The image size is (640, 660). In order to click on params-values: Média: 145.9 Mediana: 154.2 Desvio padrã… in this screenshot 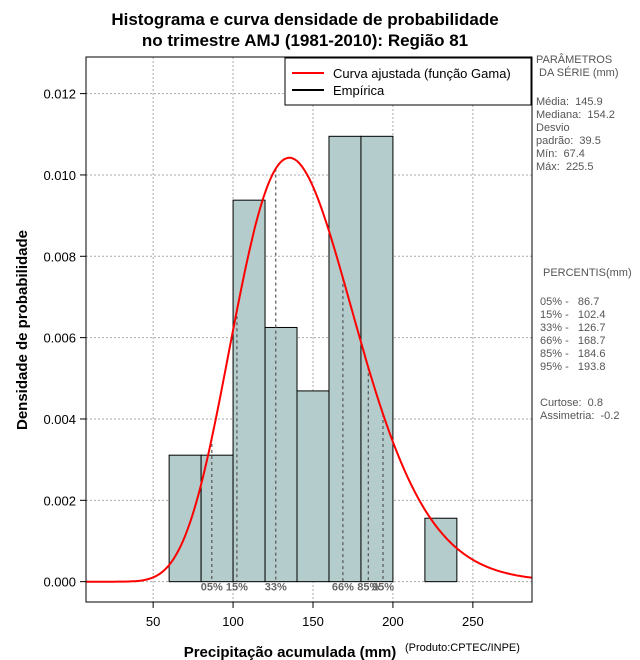, I will do `click(575, 134)`.